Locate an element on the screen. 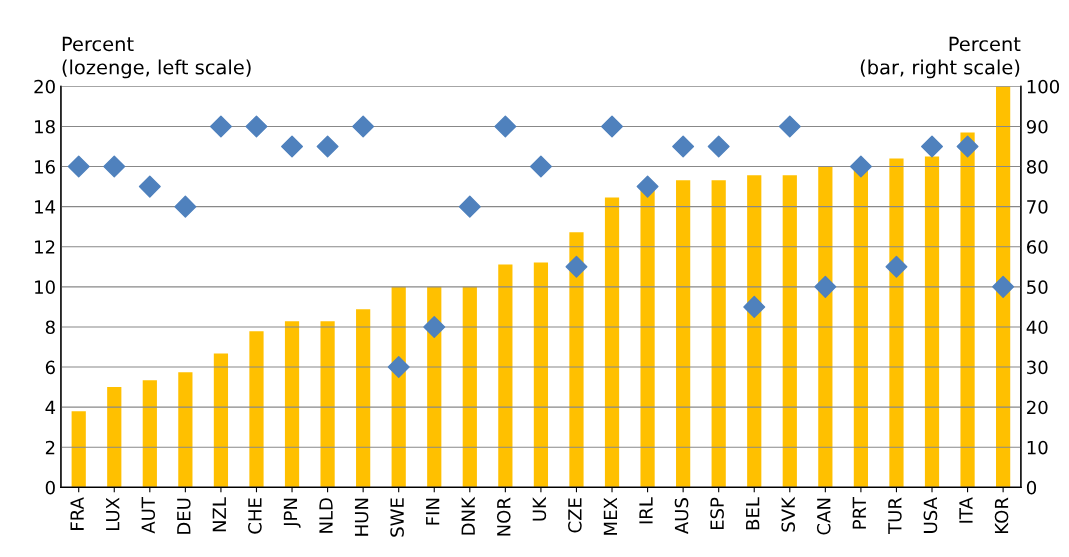  y2-tick-label: 10 is located at coordinates (1037, 447).